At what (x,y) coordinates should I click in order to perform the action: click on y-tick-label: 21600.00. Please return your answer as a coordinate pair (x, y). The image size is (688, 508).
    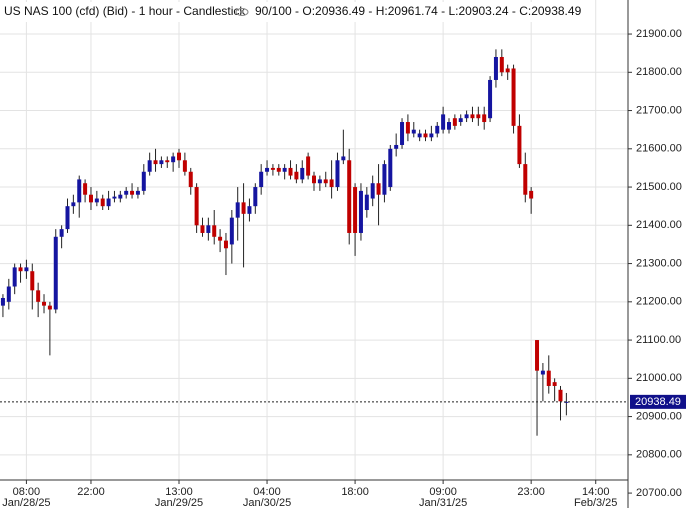
    Looking at the image, I should click on (659, 149).